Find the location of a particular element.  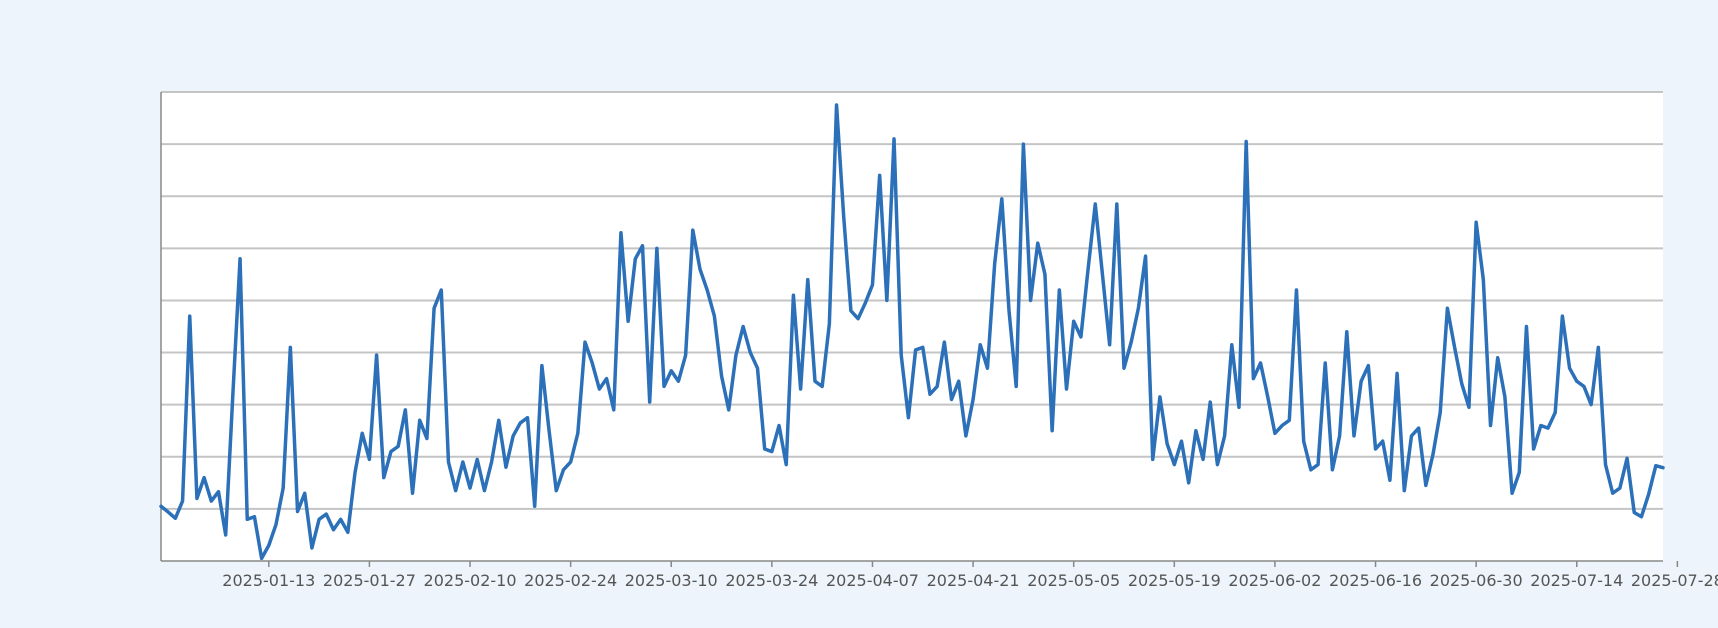

x-tick-label: 2025-04-21 is located at coordinates (973, 580).